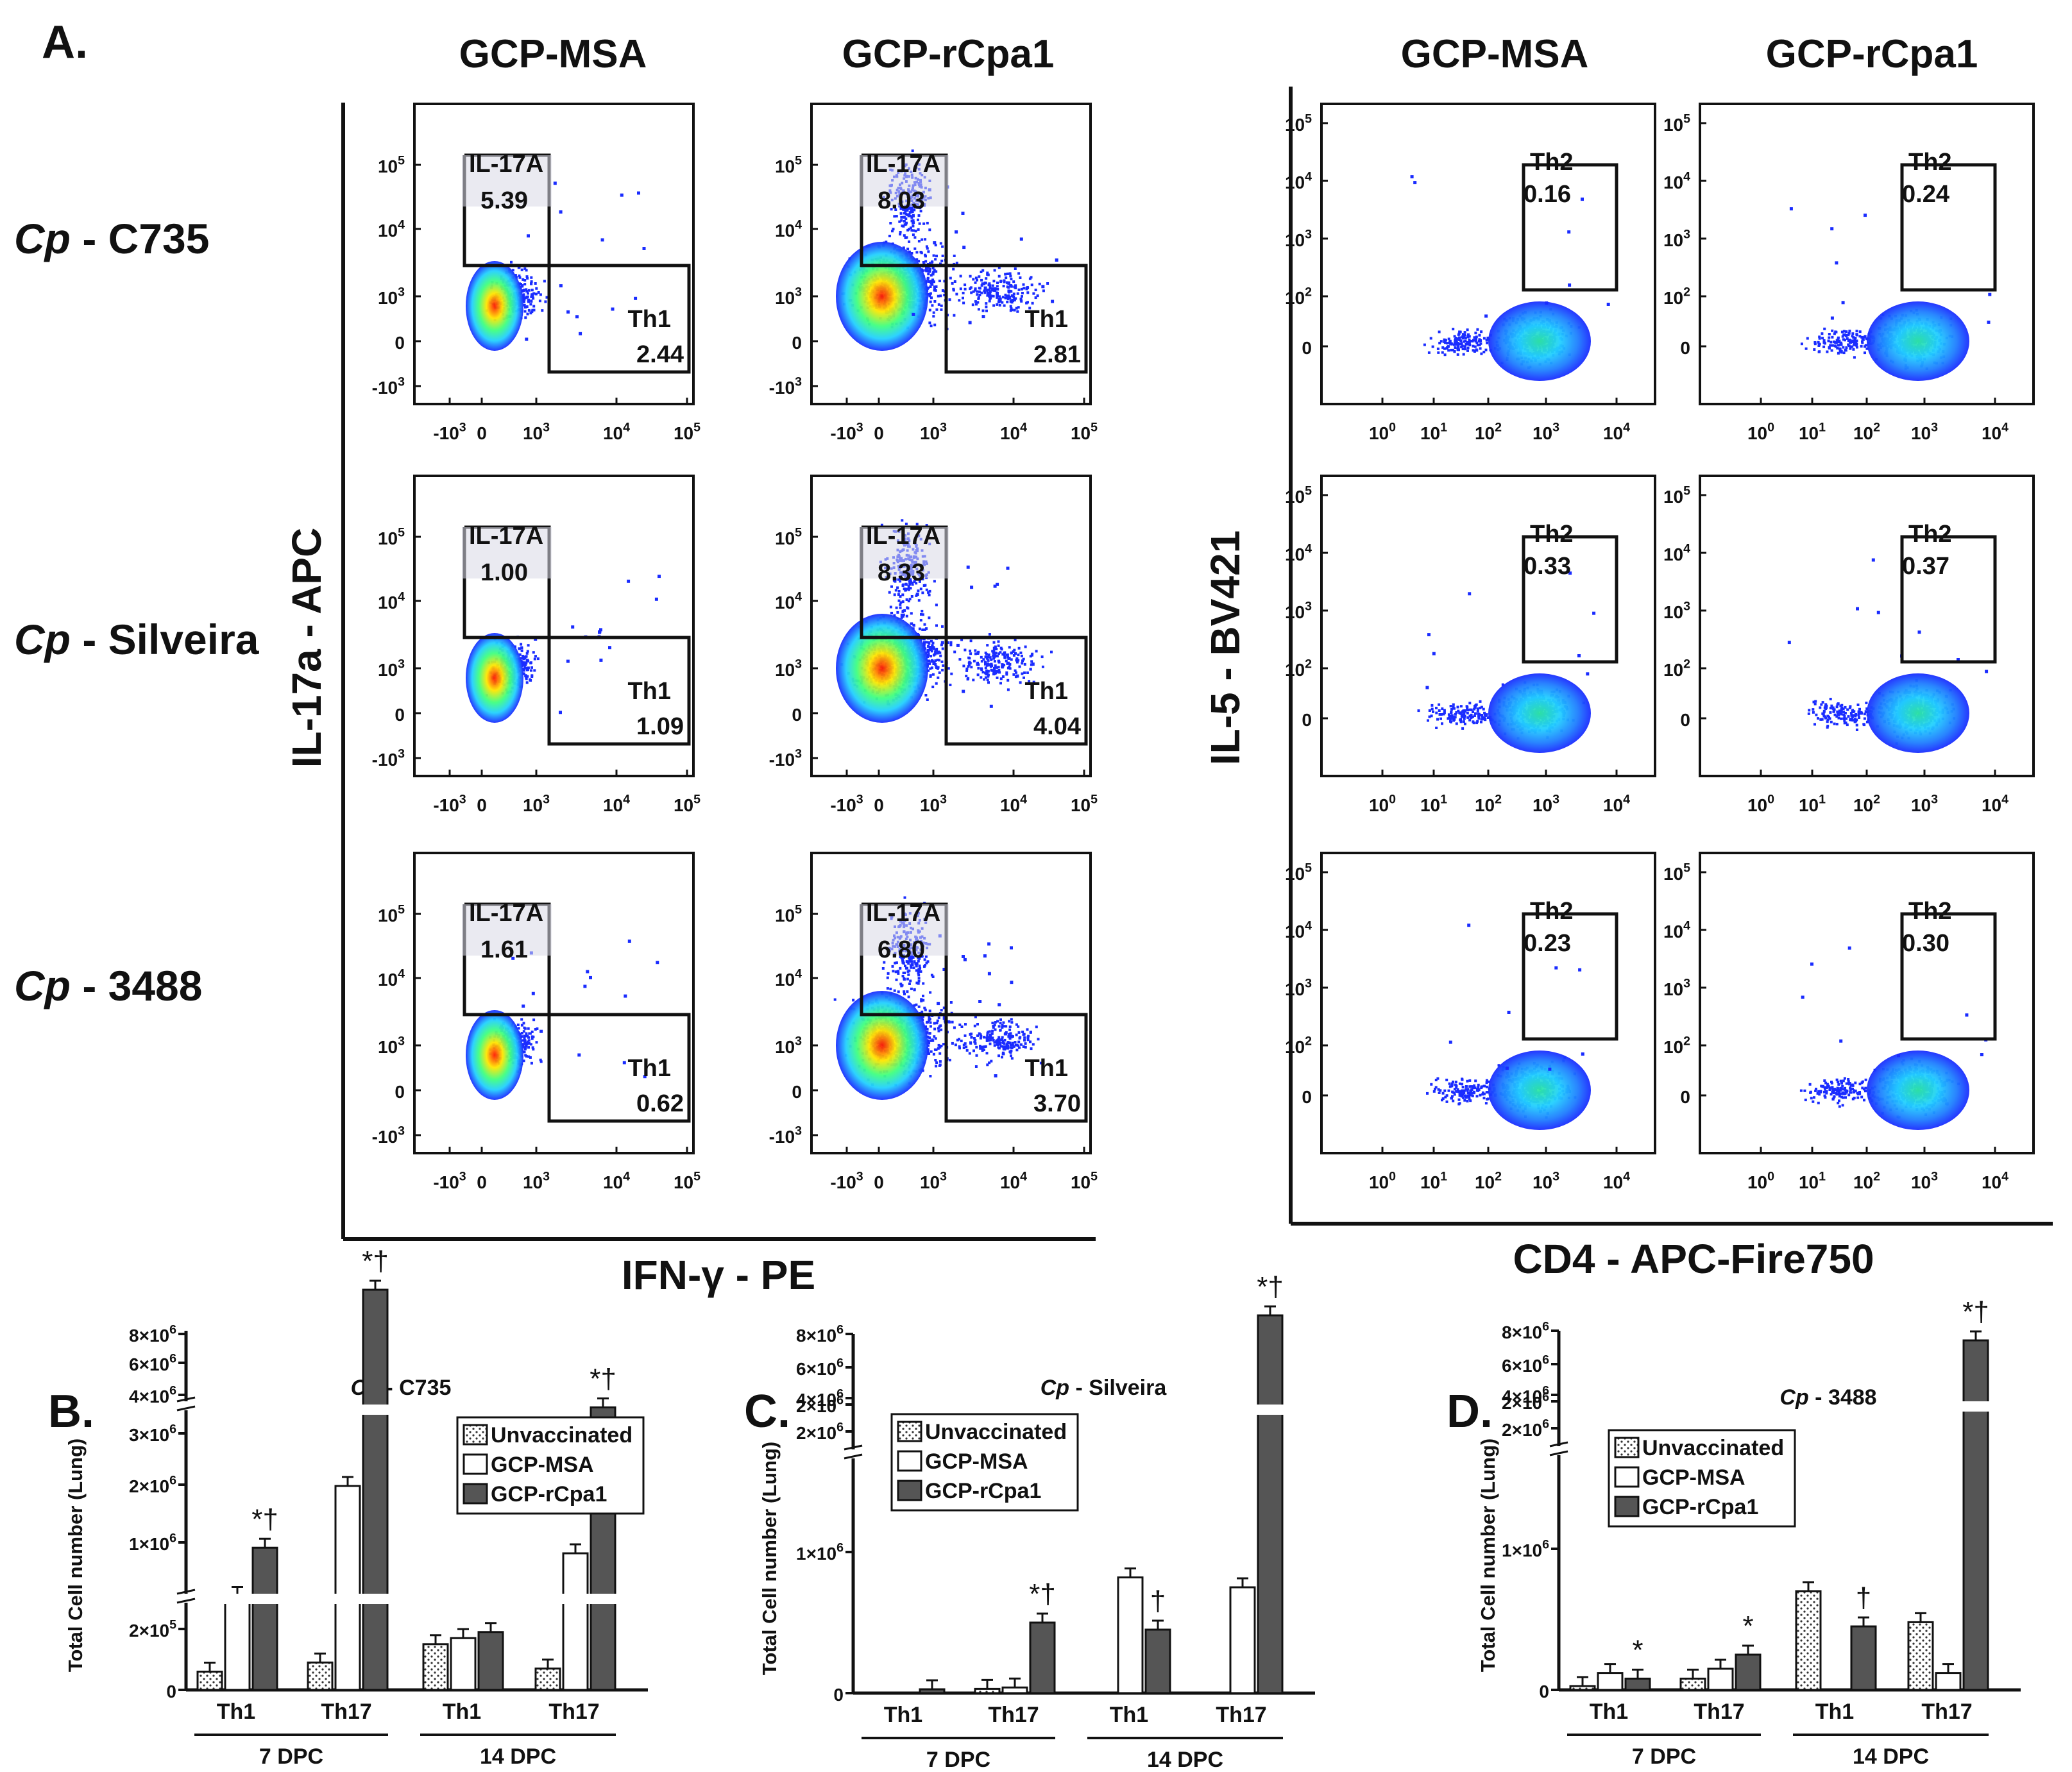  I want to click on value-th1: 4.04, so click(1057, 726).